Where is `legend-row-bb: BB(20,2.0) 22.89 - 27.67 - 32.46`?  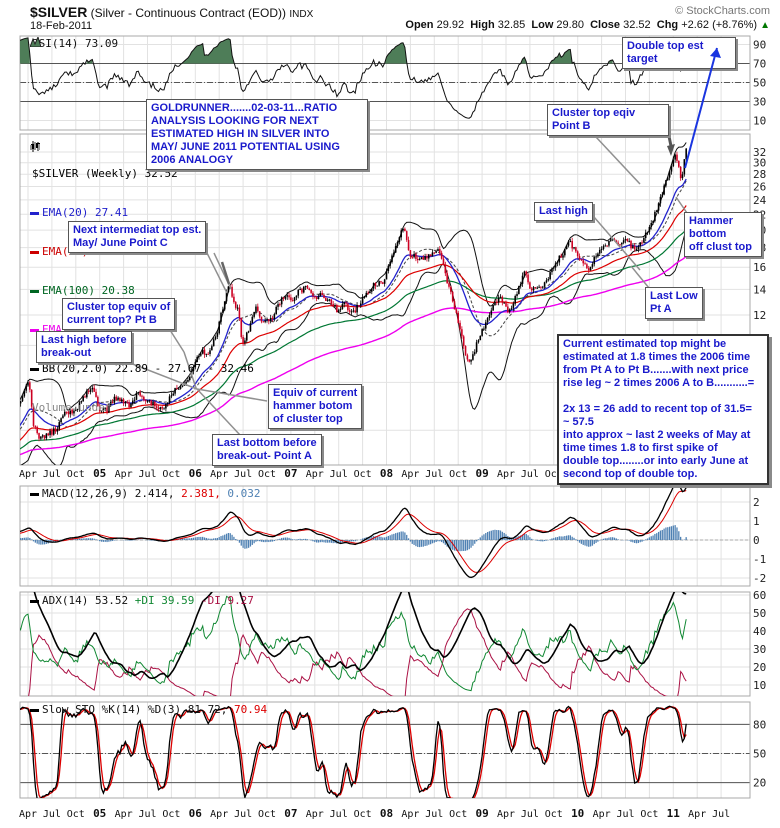 legend-row-bb: BB(20,2.0) 22.89 - 27.67 - 32.46 is located at coordinates (142, 368).